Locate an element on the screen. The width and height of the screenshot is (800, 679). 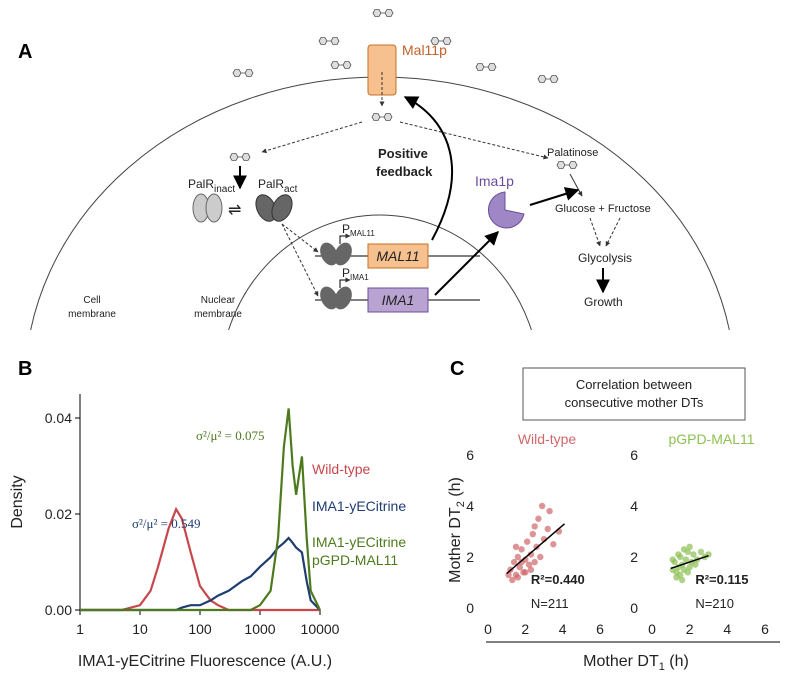
palr-sub: act is located at coordinates (291, 189).